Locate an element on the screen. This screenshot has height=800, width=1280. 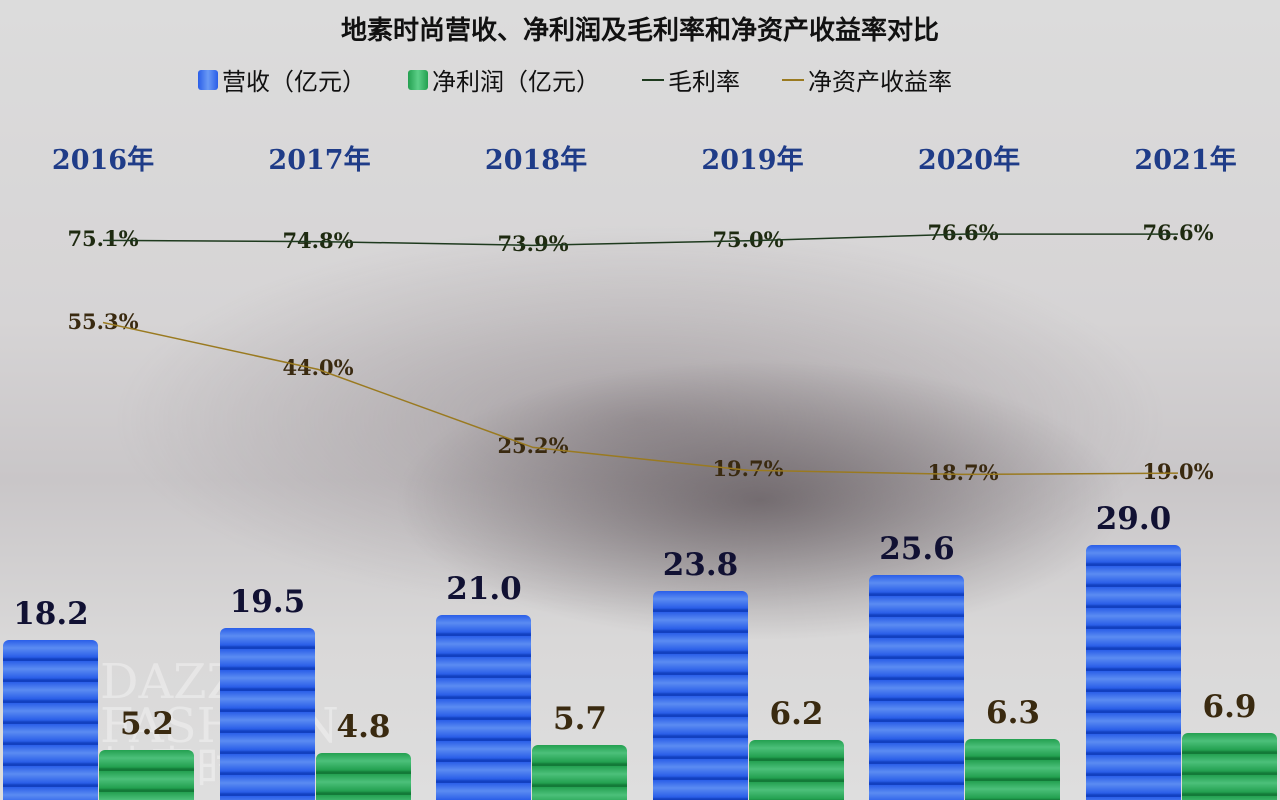
legend-label: 净资产收益率 is located at coordinates (880, 82).